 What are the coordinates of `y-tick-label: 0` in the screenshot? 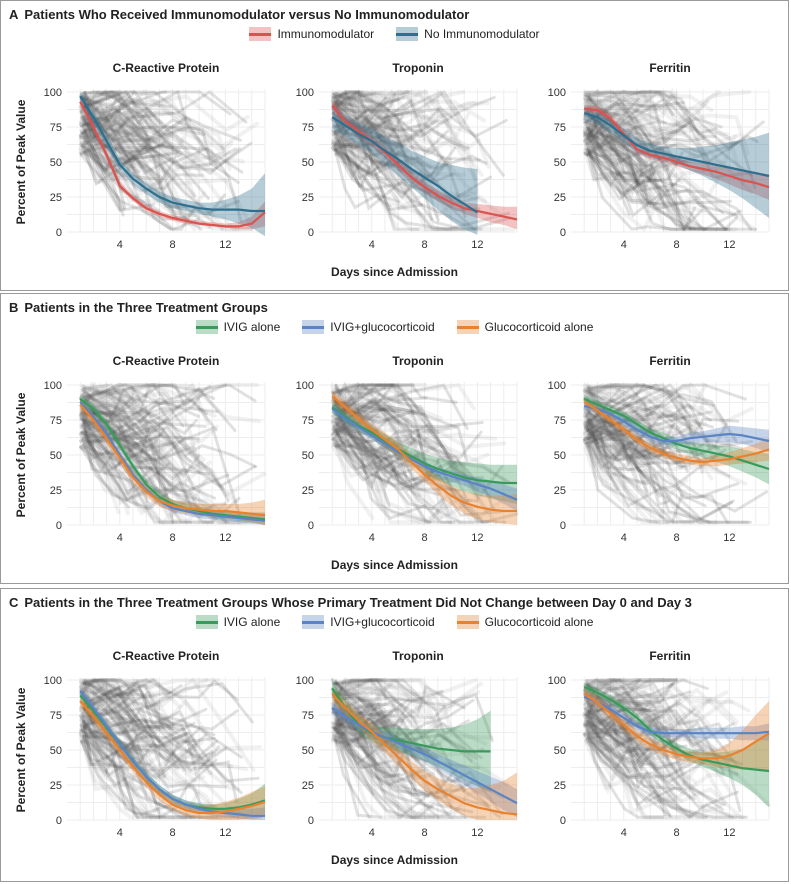 It's located at (563, 233).